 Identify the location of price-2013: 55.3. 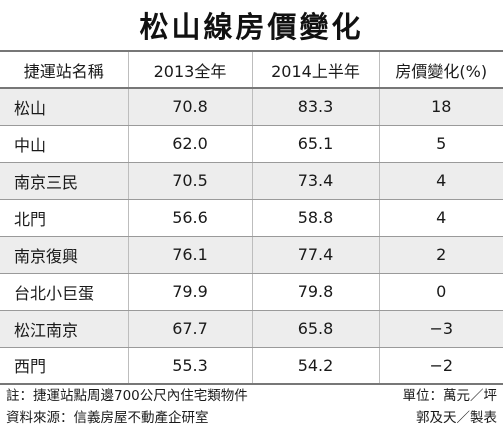
(189, 366).